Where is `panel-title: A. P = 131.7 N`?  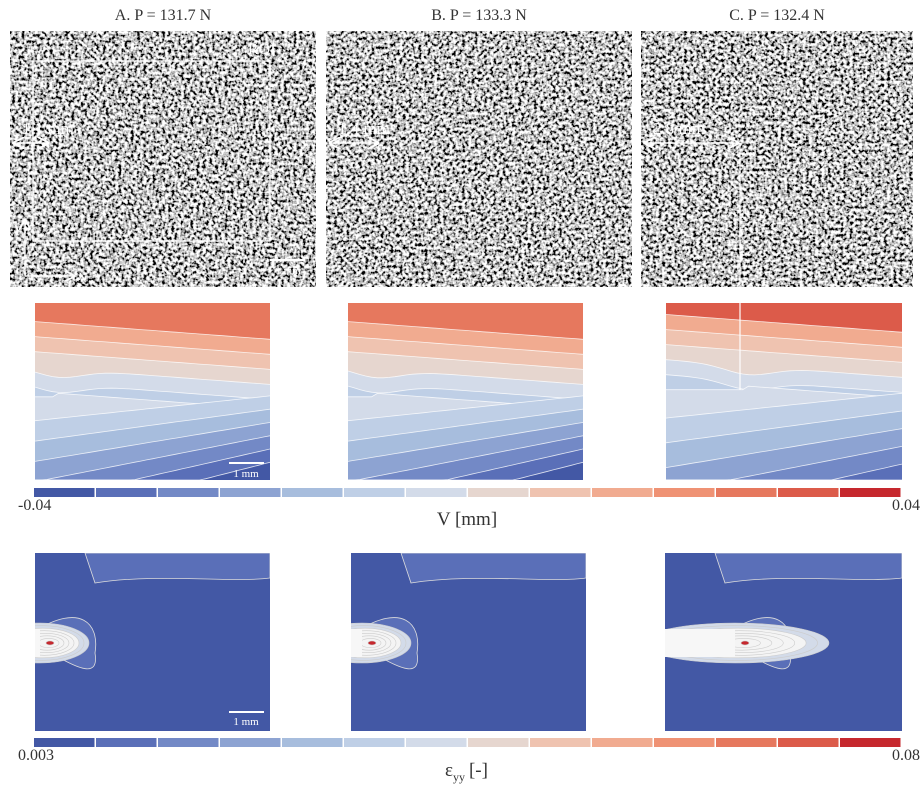 panel-title: A. P = 131.7 N is located at coordinates (163, 15).